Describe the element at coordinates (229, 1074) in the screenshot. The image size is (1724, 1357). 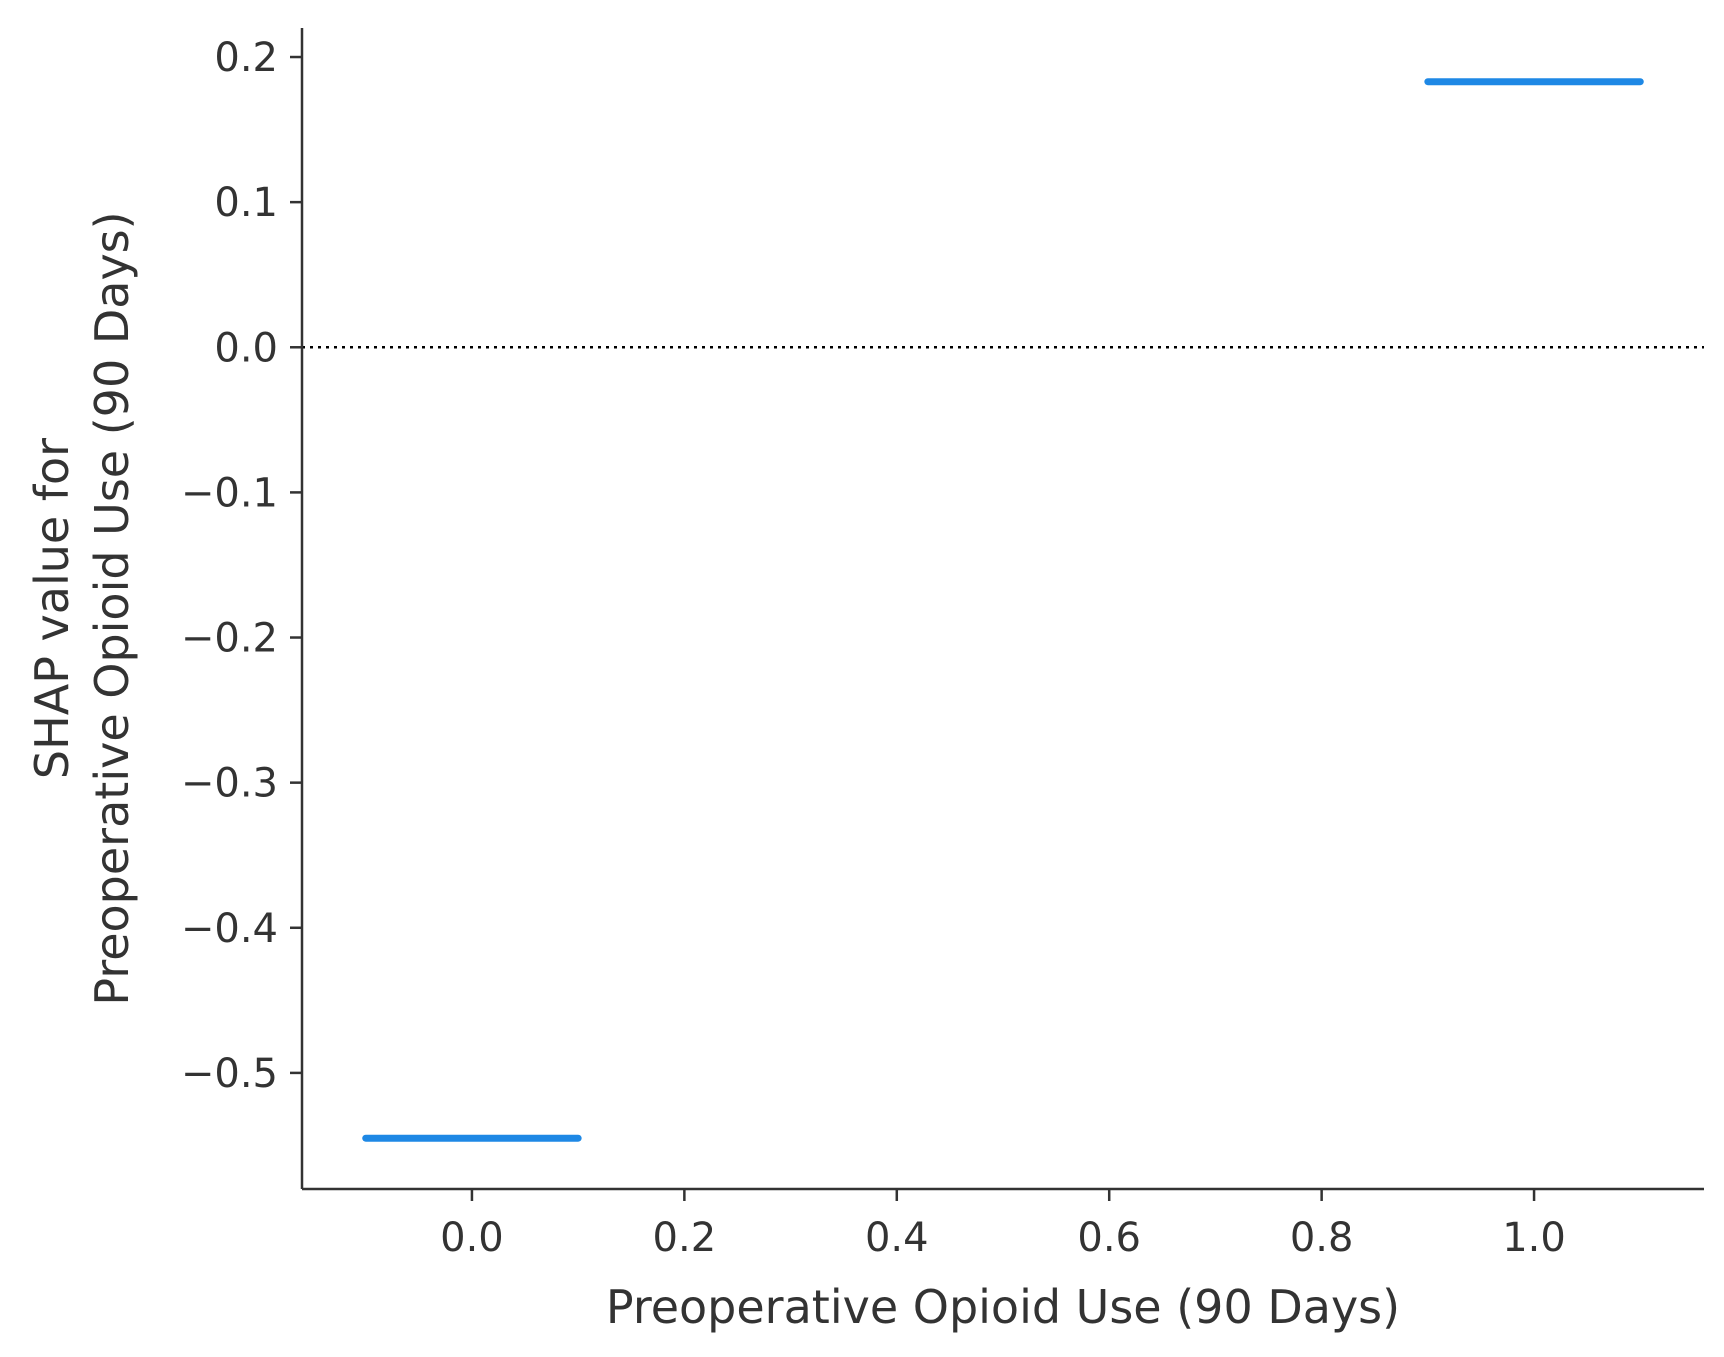
I see `y-tick-label: −0.5` at that location.